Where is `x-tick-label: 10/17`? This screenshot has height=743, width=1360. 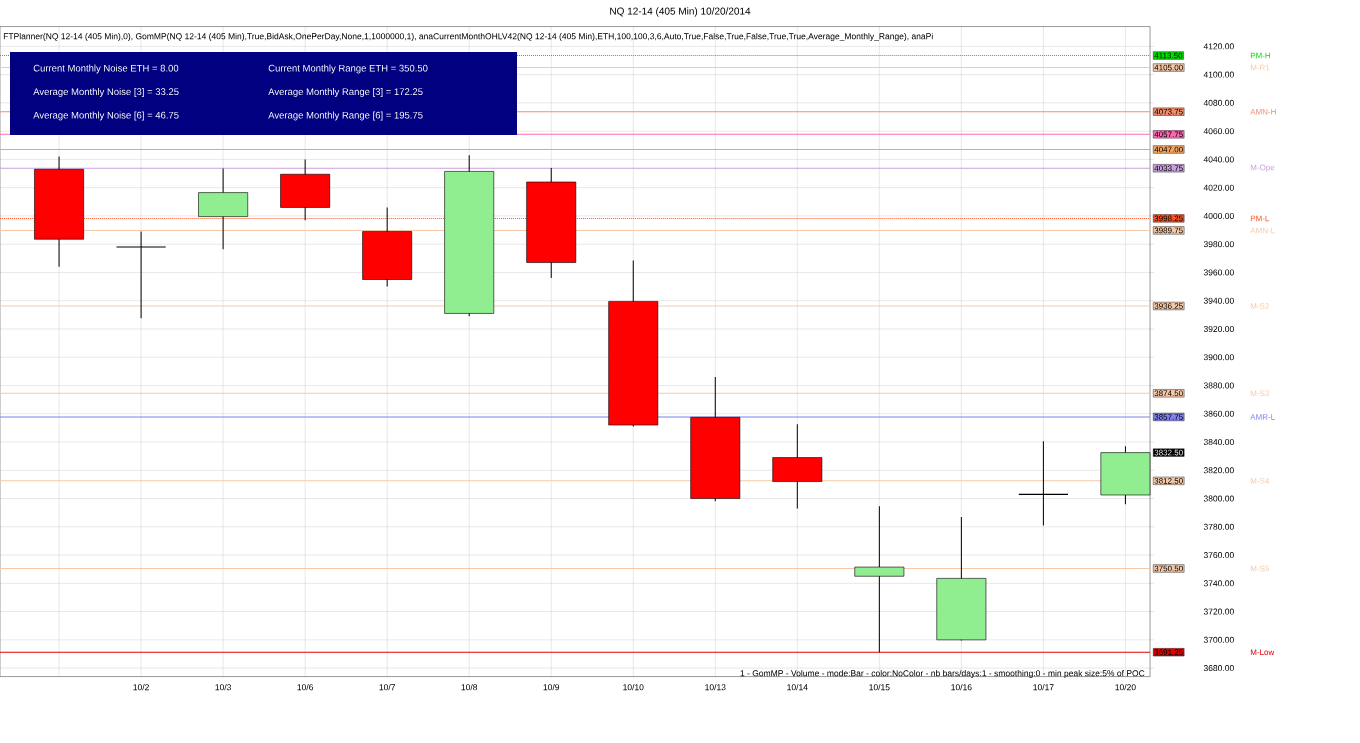 x-tick-label: 10/17 is located at coordinates (1043, 687).